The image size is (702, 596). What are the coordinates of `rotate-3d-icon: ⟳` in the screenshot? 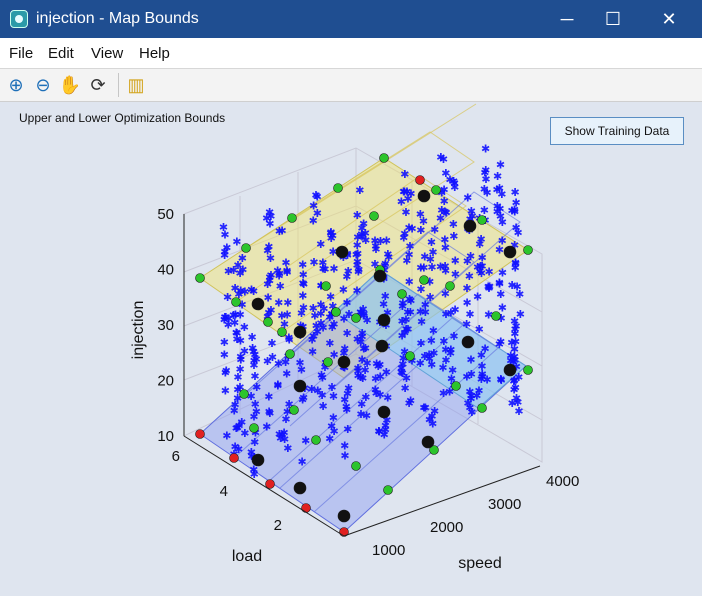 It's located at (98, 85).